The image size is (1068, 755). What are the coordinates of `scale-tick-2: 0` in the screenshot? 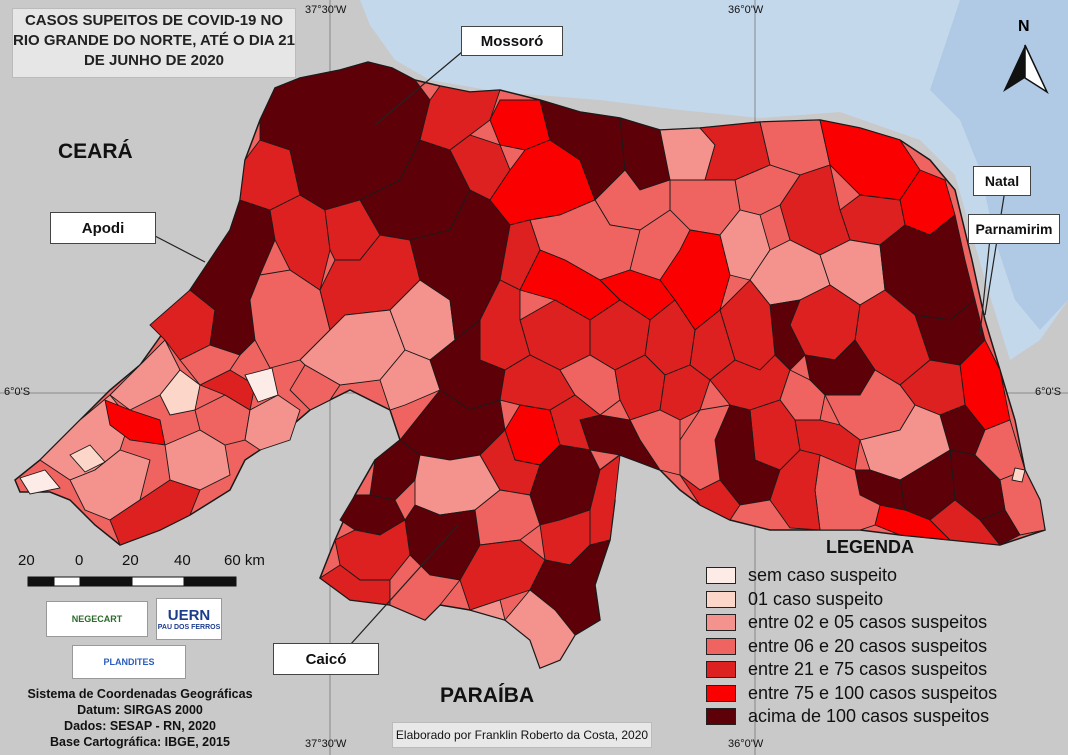 It's located at (79, 560).